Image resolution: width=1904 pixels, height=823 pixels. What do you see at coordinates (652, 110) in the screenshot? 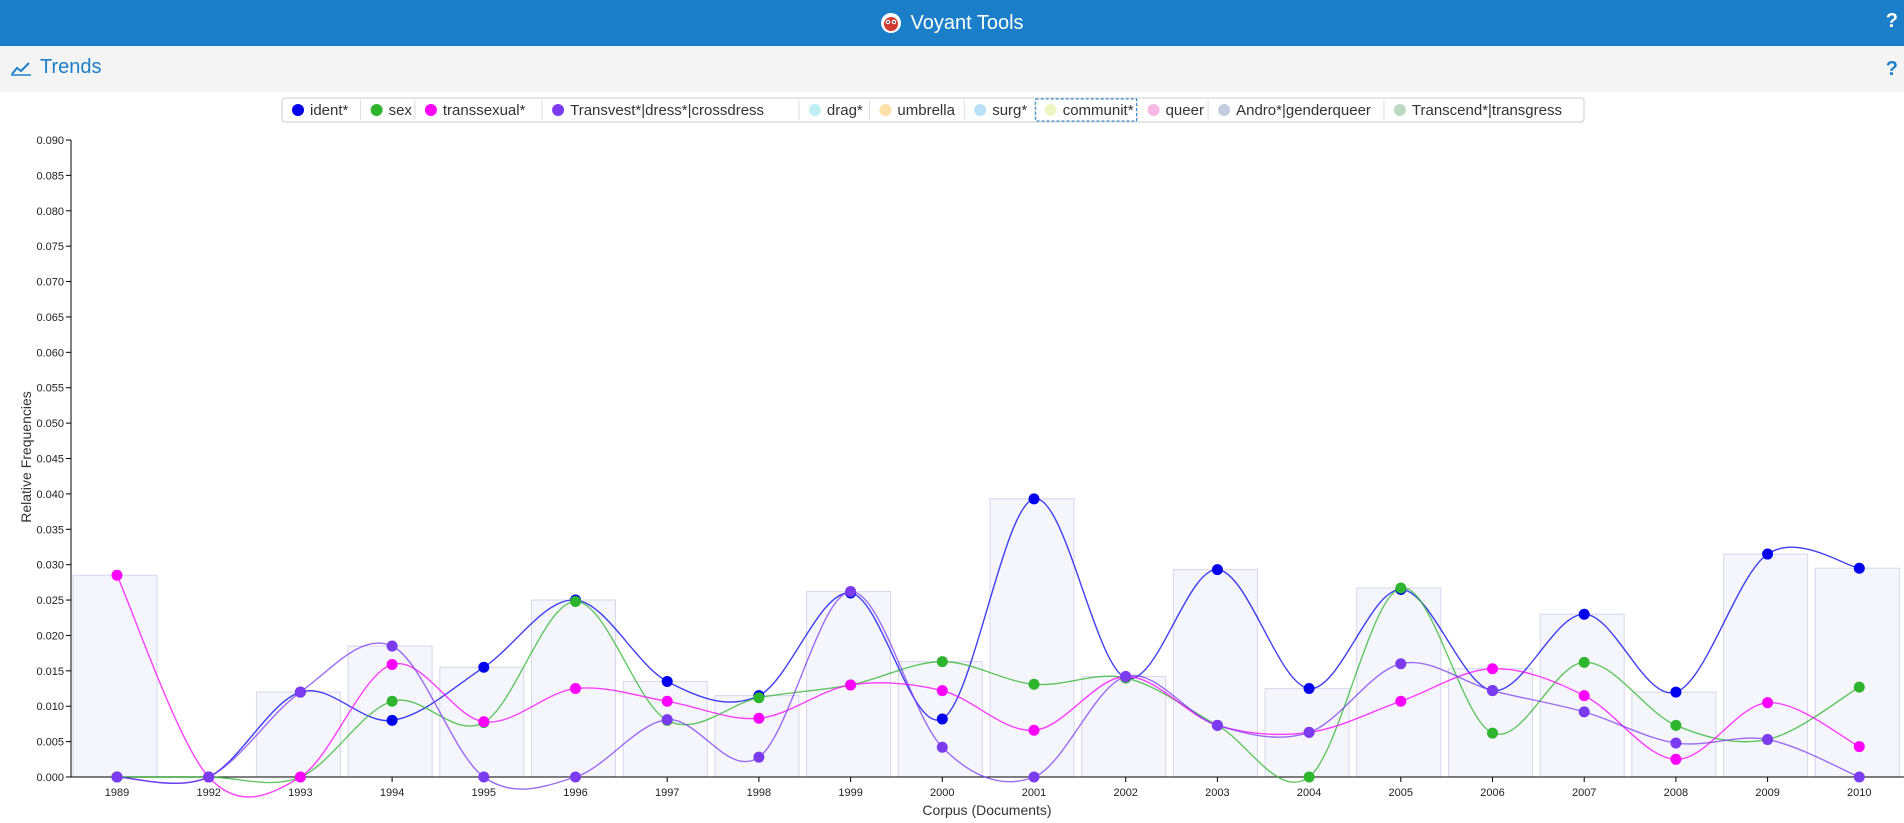
I see `legend-item-transvest-dress-crossdress: Transvest*|dress*|crossdress` at bounding box center [652, 110].